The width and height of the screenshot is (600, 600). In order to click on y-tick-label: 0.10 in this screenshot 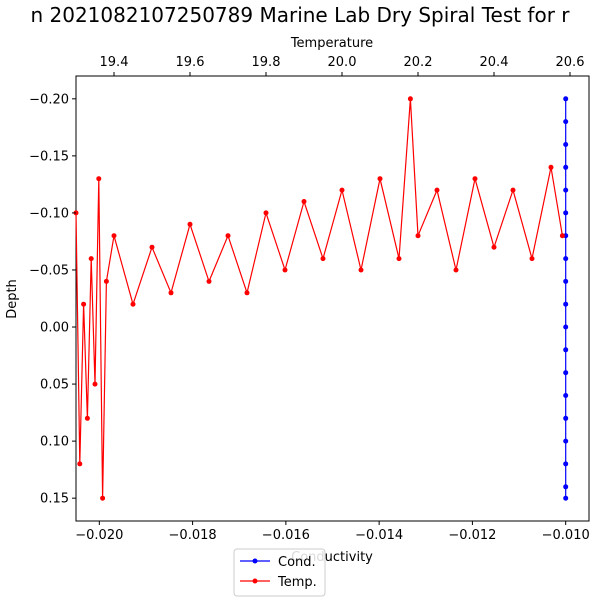, I will do `click(54, 442)`.